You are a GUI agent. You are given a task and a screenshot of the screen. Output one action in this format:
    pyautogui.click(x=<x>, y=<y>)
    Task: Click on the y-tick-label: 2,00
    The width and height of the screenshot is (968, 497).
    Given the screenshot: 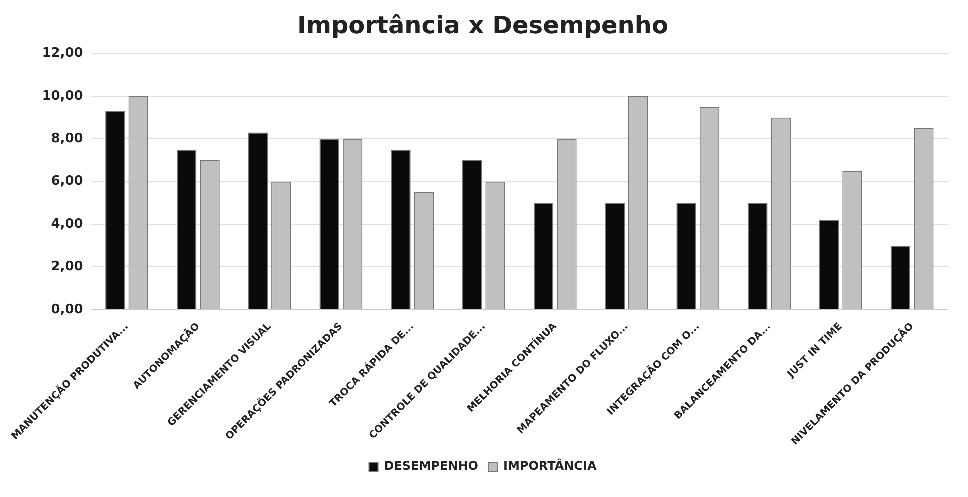 What is the action you would take?
    pyautogui.click(x=67, y=267)
    